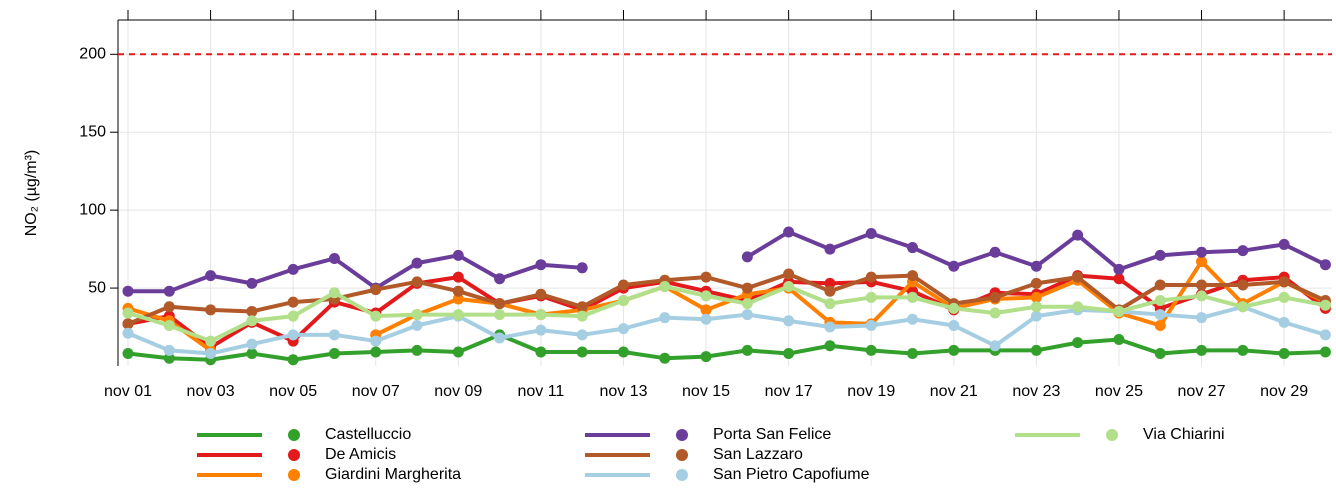  Describe the element at coordinates (772, 434) in the screenshot. I see `legend-label: Porta San Felice` at that location.